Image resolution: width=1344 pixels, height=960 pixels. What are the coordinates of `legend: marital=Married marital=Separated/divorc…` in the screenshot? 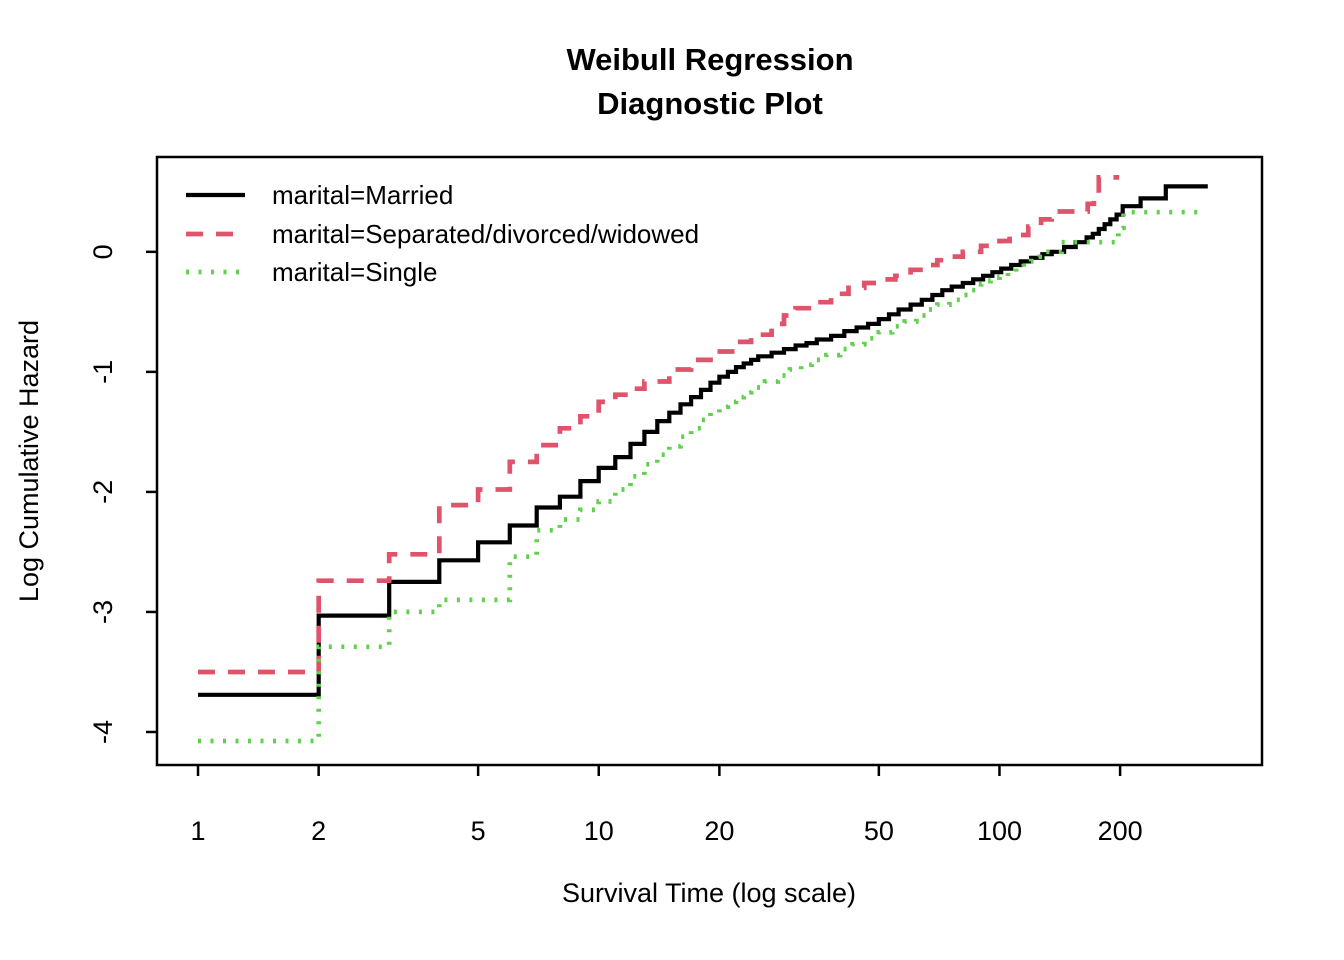 It's located at (442, 233).